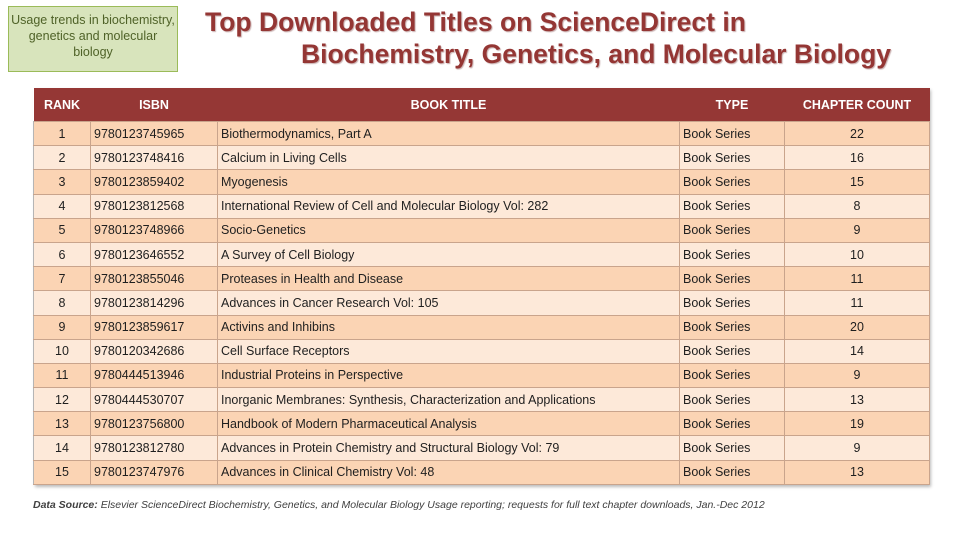 This screenshot has height=540, width=960. Describe the element at coordinates (62, 254) in the screenshot. I see `cell-rank: 6` at that location.